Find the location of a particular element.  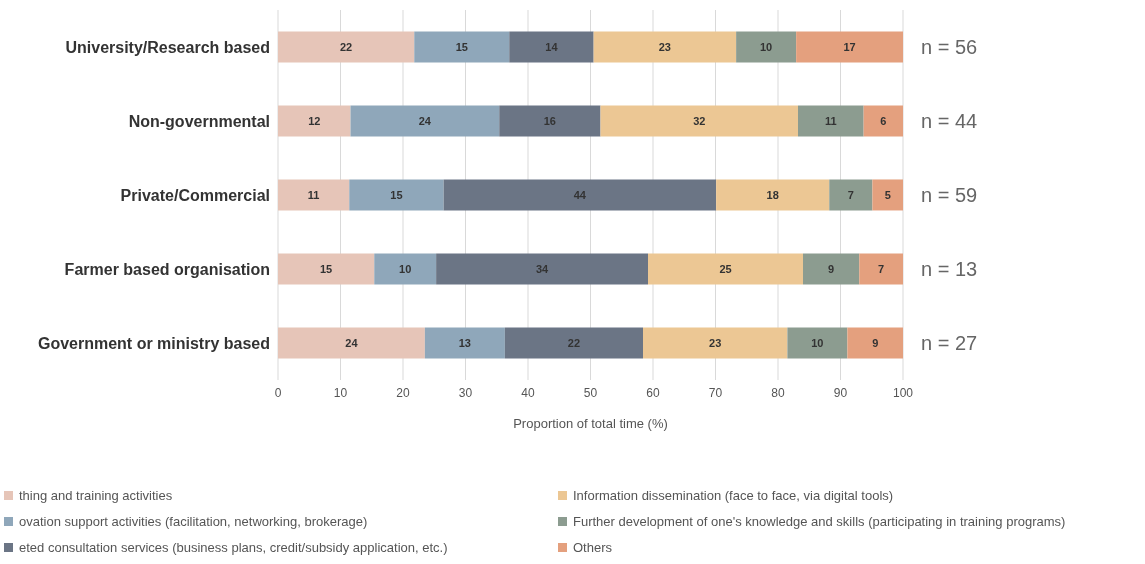

legend-label: Information dissemination (face to face, via digital tools) is located at coordinates (733, 495).